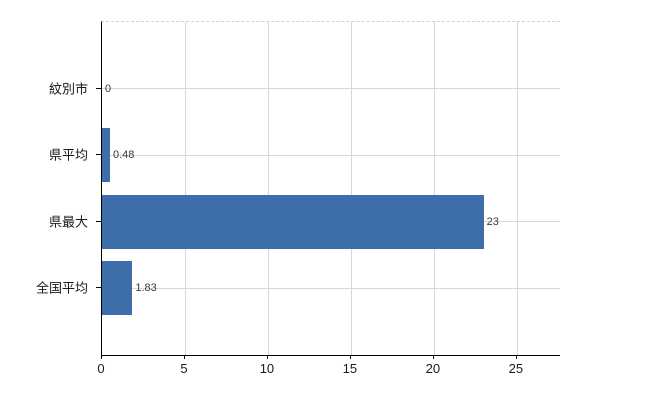 The height and width of the screenshot is (400, 650). I want to click on x-axis-tick-label: 10, so click(267, 368).